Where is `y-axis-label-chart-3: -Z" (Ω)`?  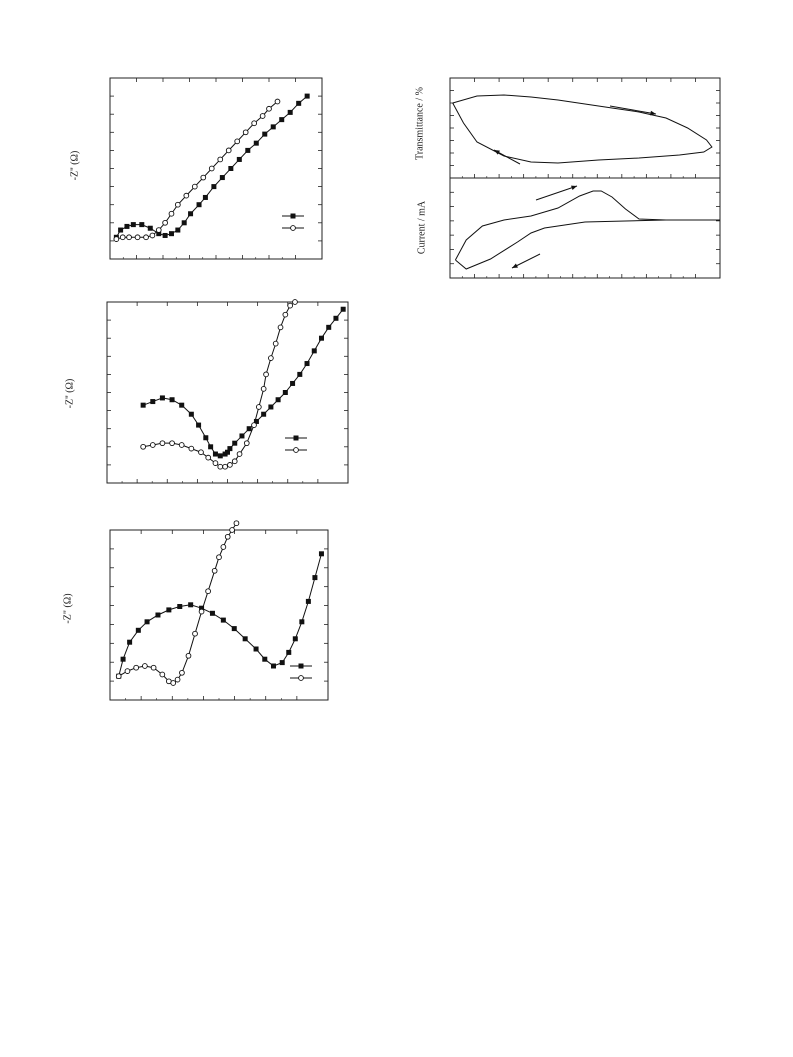
y-axis-label-chart-3: -Z" (Ω) is located at coordinates (68, 608).